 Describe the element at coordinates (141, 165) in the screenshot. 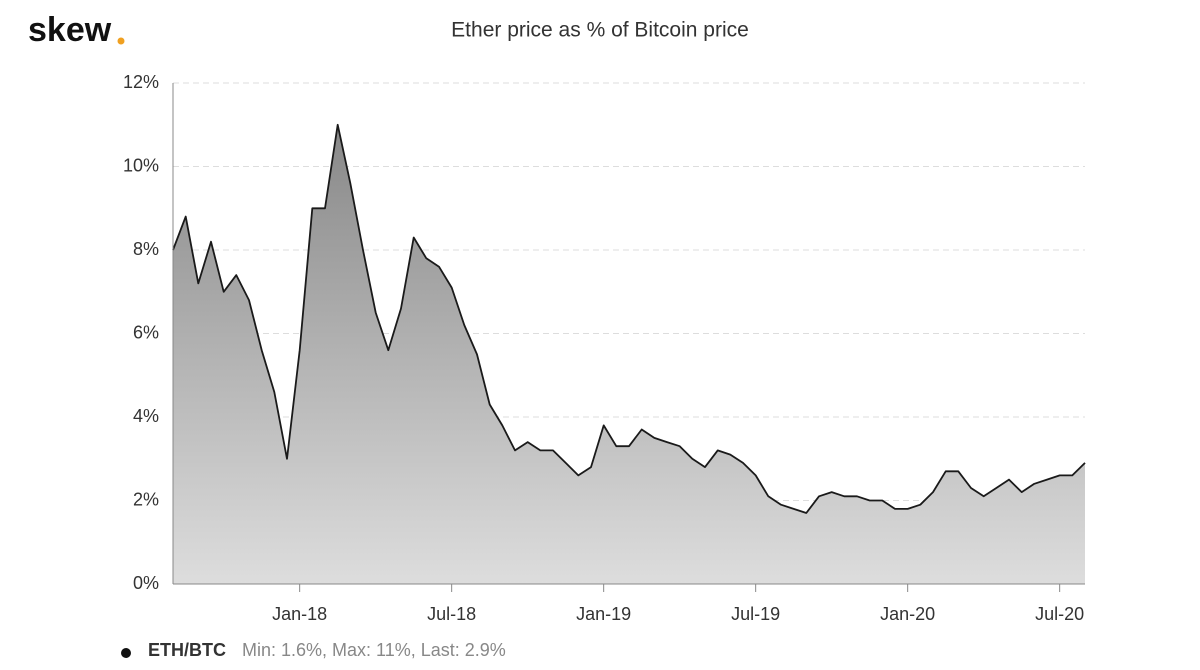

I see `y-tick-label: 10%` at that location.